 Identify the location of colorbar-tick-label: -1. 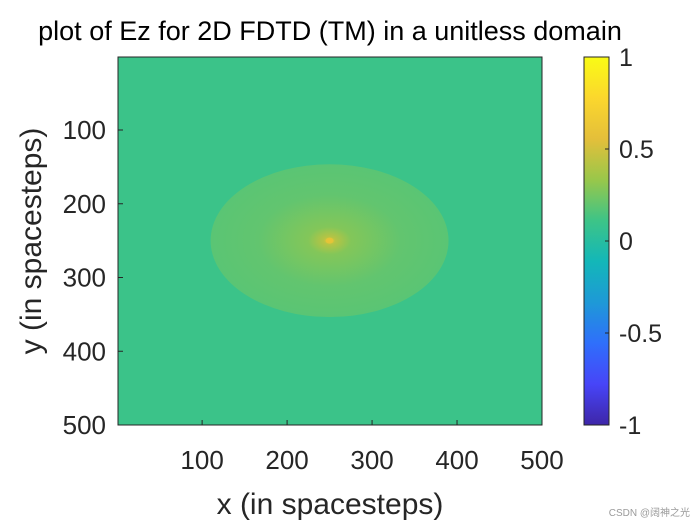
(630, 426).